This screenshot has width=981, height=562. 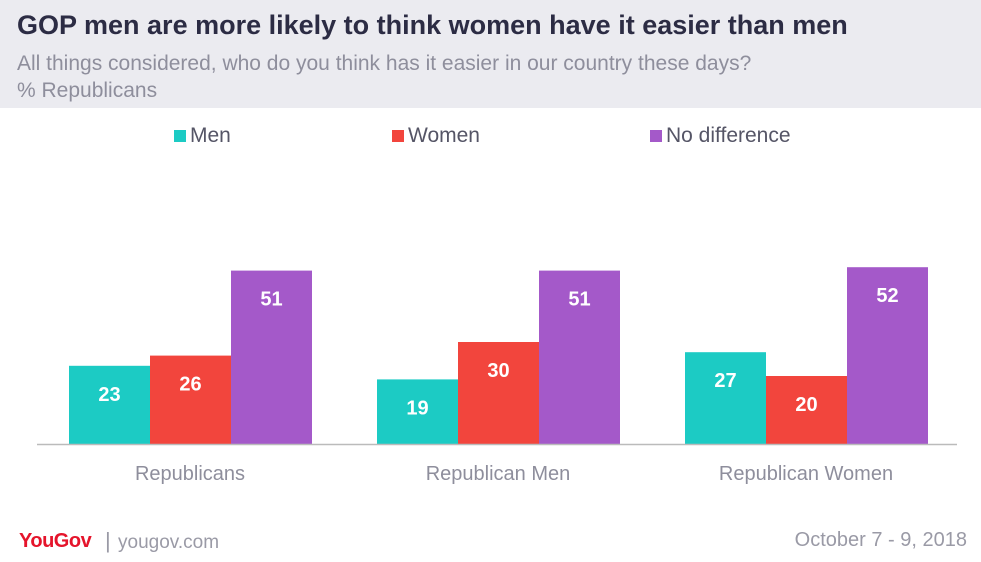 What do you see at coordinates (498, 371) in the screenshot?
I see `value-label-women-2: 30` at bounding box center [498, 371].